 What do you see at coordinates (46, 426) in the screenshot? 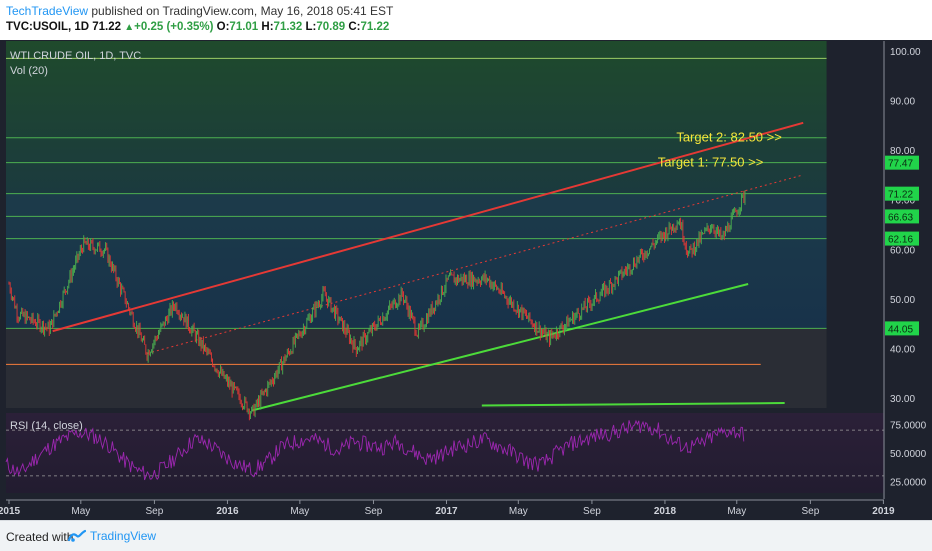
I see `rsi-legend: RSI (14, close)` at bounding box center [46, 426].